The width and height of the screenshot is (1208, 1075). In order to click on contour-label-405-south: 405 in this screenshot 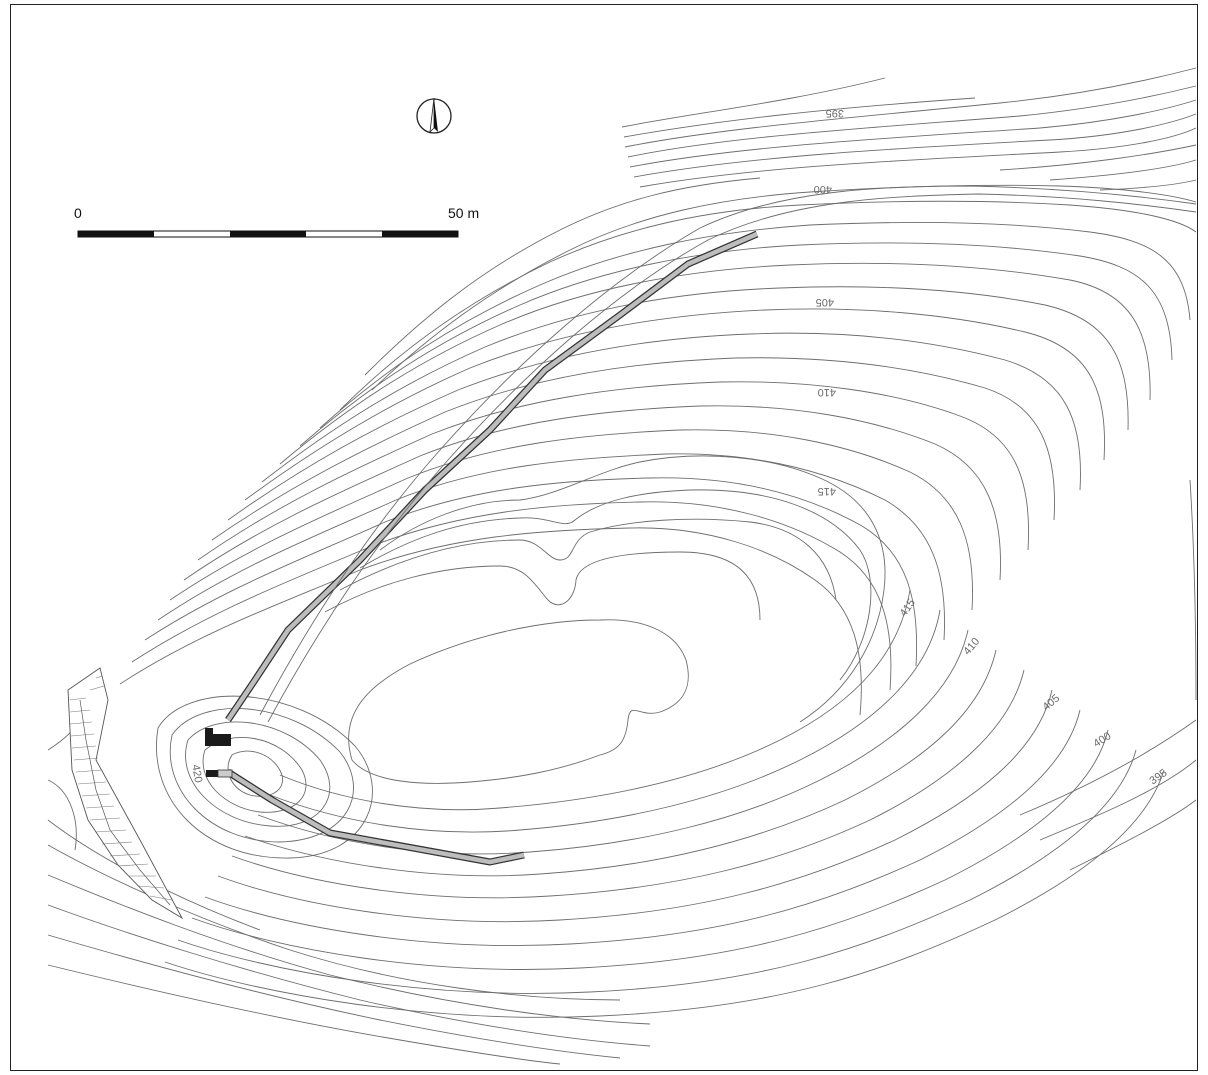, I will do `click(1051, 702)`.